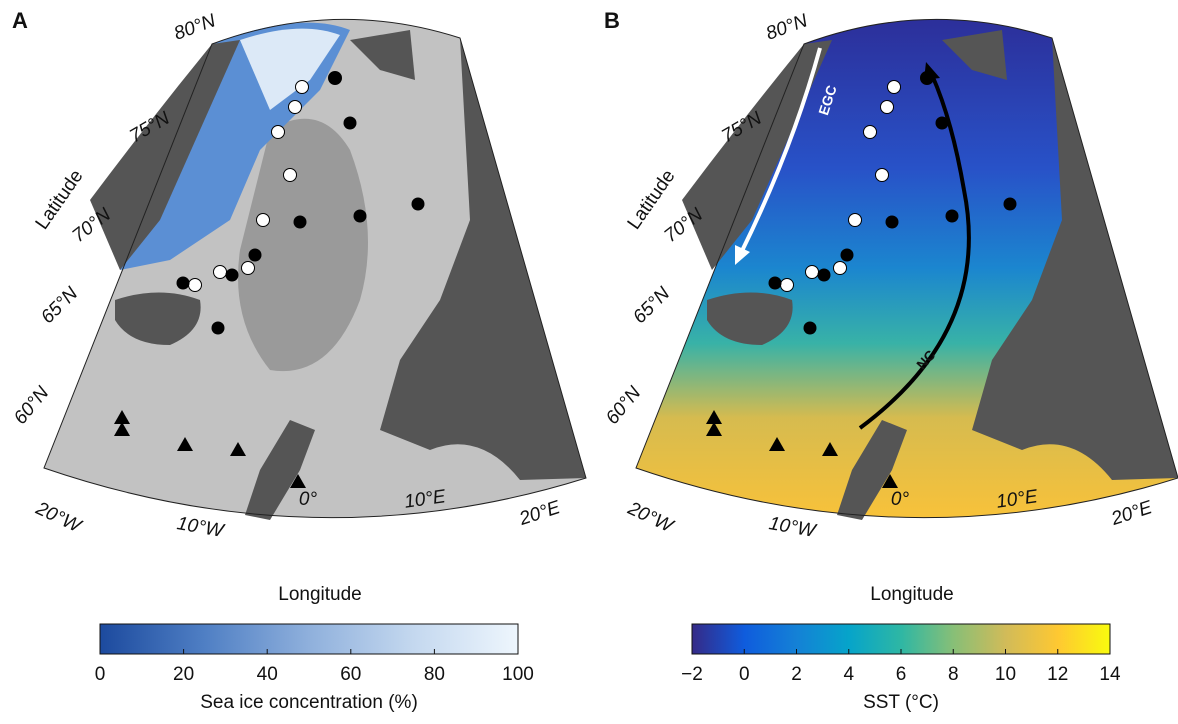 The image size is (1178, 724). Describe the element at coordinates (267, 674) in the screenshot. I see `colorbar-tick-label: 40` at that location.